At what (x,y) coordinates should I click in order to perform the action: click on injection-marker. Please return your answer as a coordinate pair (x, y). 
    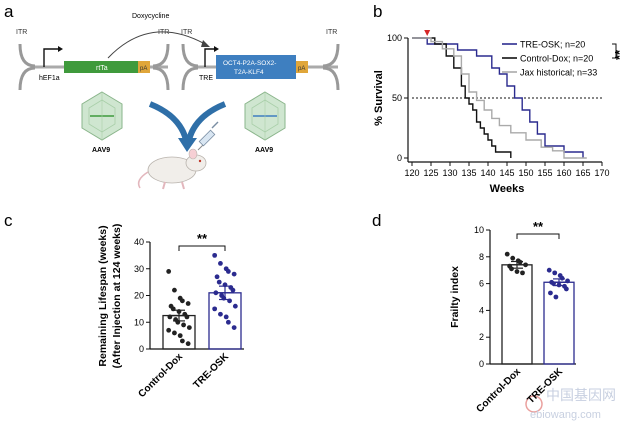
    Looking at the image, I should click on (427, 33).